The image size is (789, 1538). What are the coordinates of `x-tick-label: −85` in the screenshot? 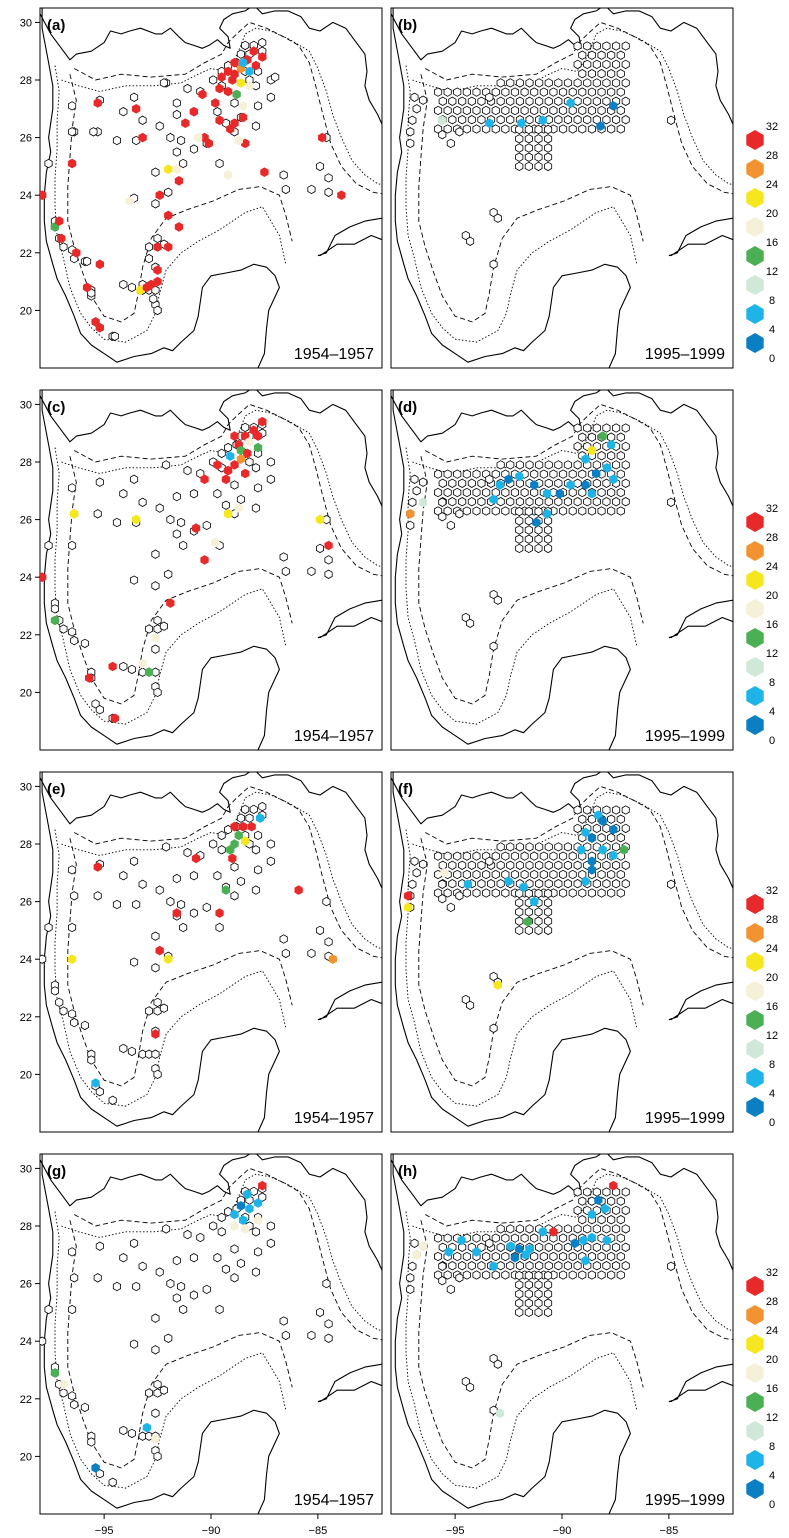 It's located at (669, 1531).